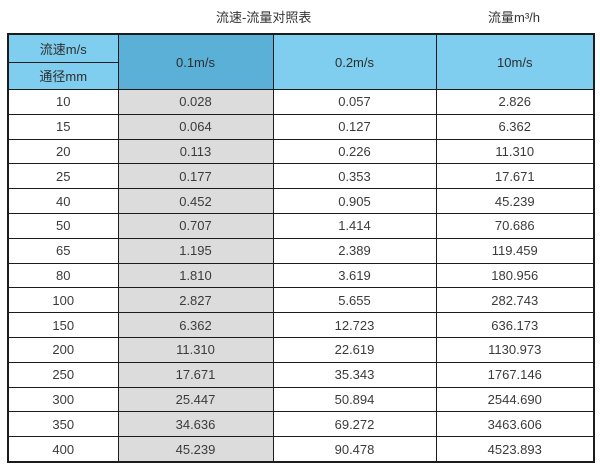 The image size is (600, 466). I want to click on diameter-cell: 10, so click(63, 102).